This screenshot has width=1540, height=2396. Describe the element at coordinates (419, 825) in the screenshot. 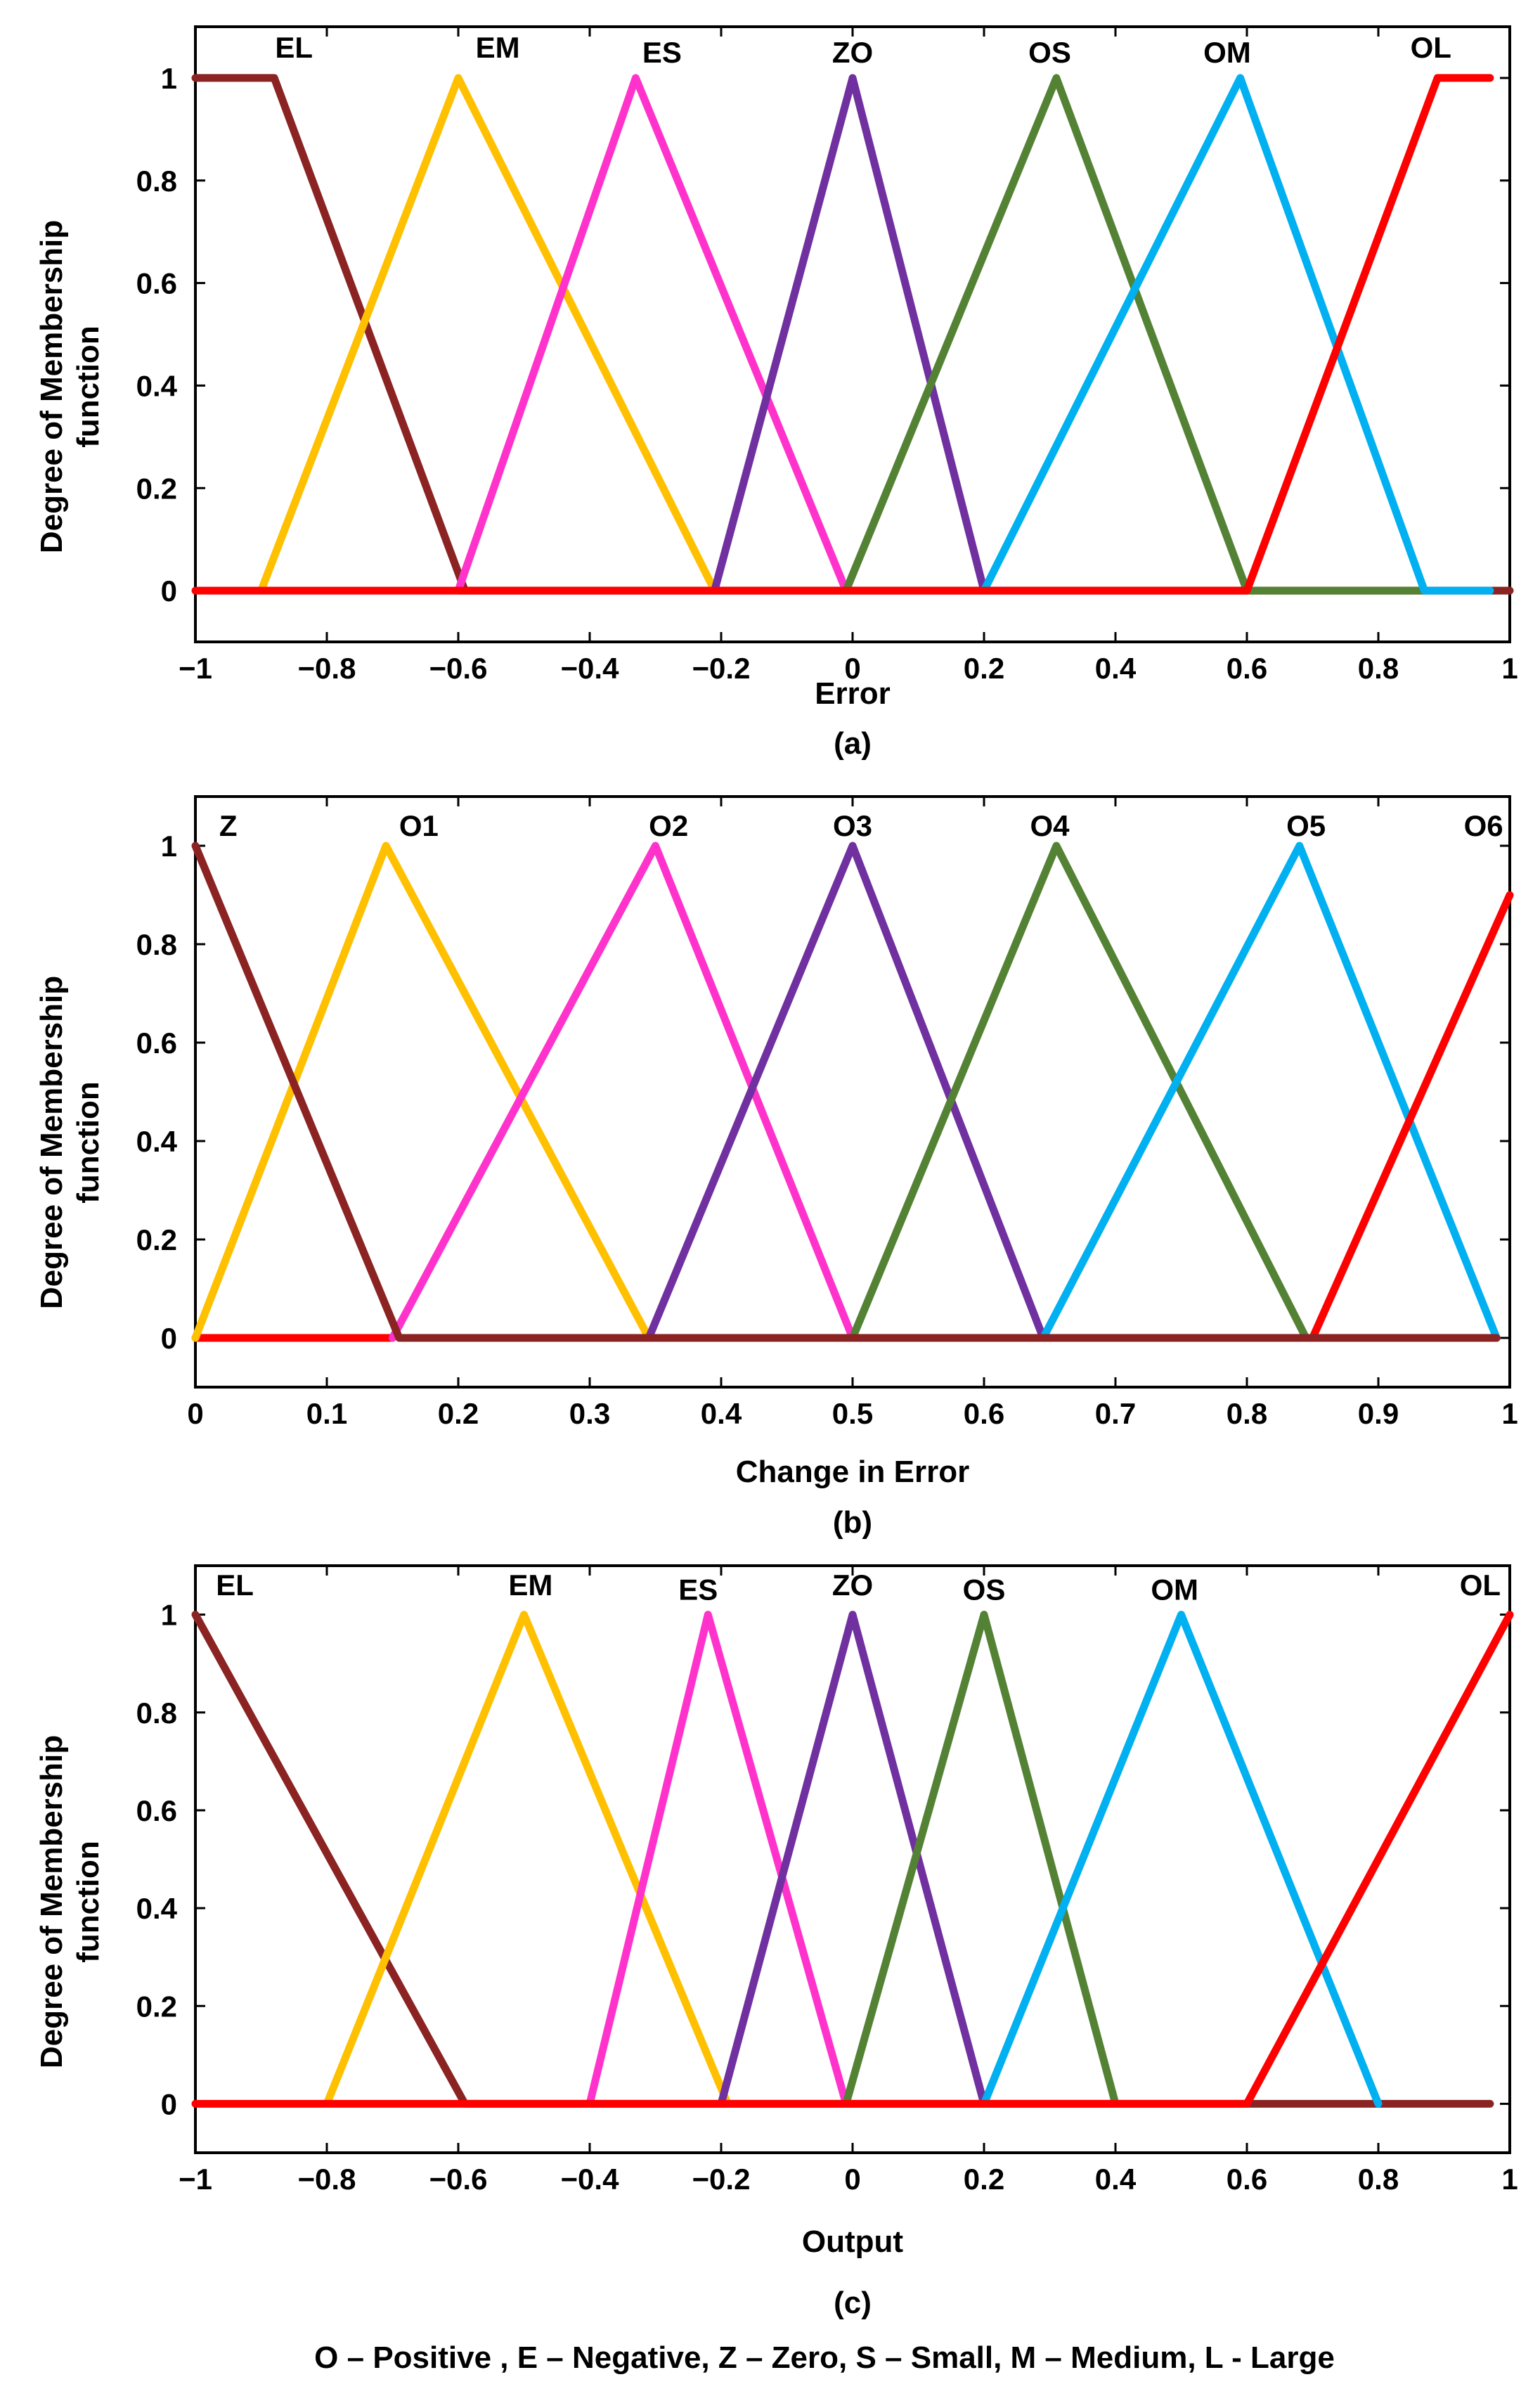

I see `panel-b-mf-o1-label: O1` at that location.